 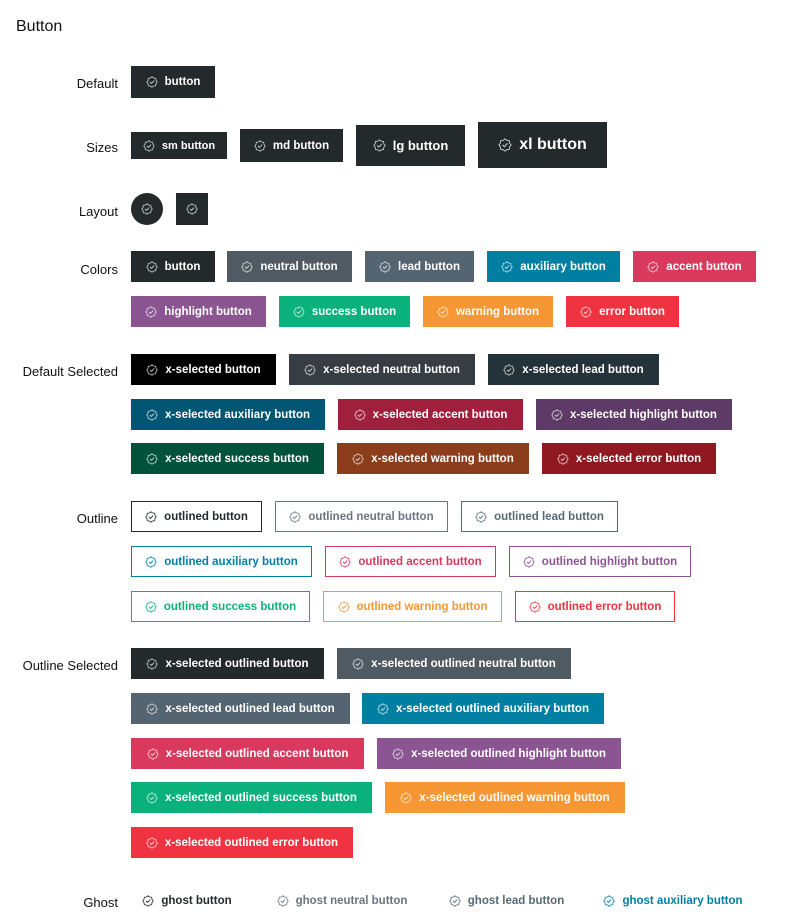 What do you see at coordinates (213, 369) in the screenshot?
I see `button-label: x-selected button` at bounding box center [213, 369].